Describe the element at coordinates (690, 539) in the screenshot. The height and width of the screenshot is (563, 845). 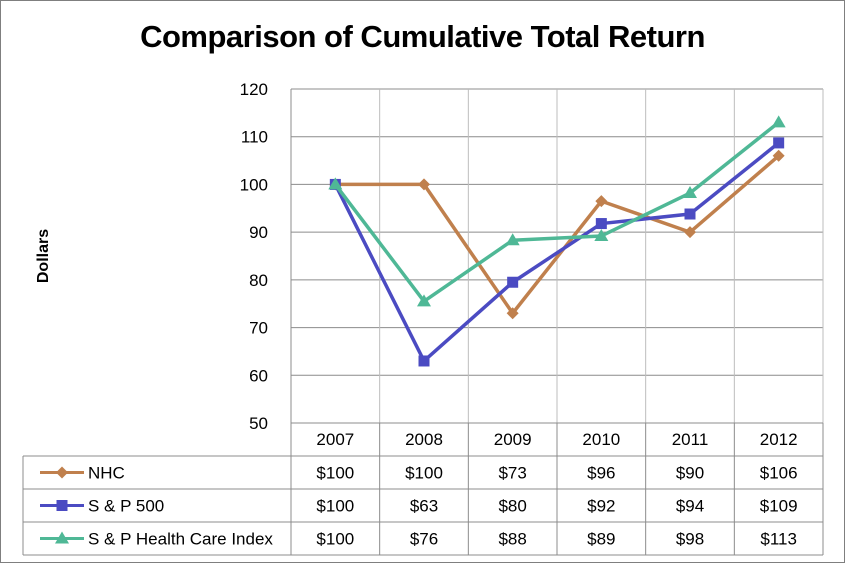
I see `table-cell: $98` at that location.